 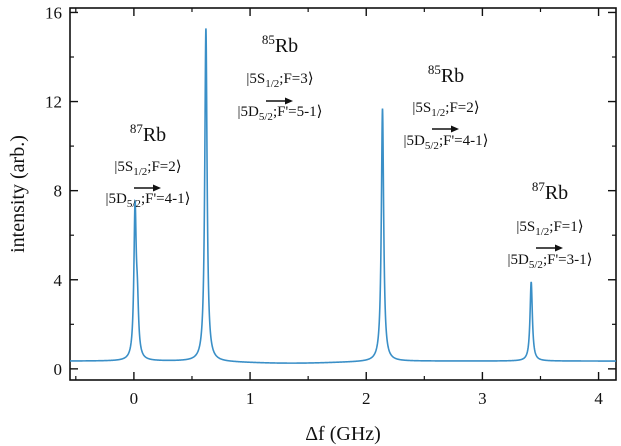 What do you see at coordinates (53, 12) in the screenshot?
I see `y-tick-label: 16` at bounding box center [53, 12].